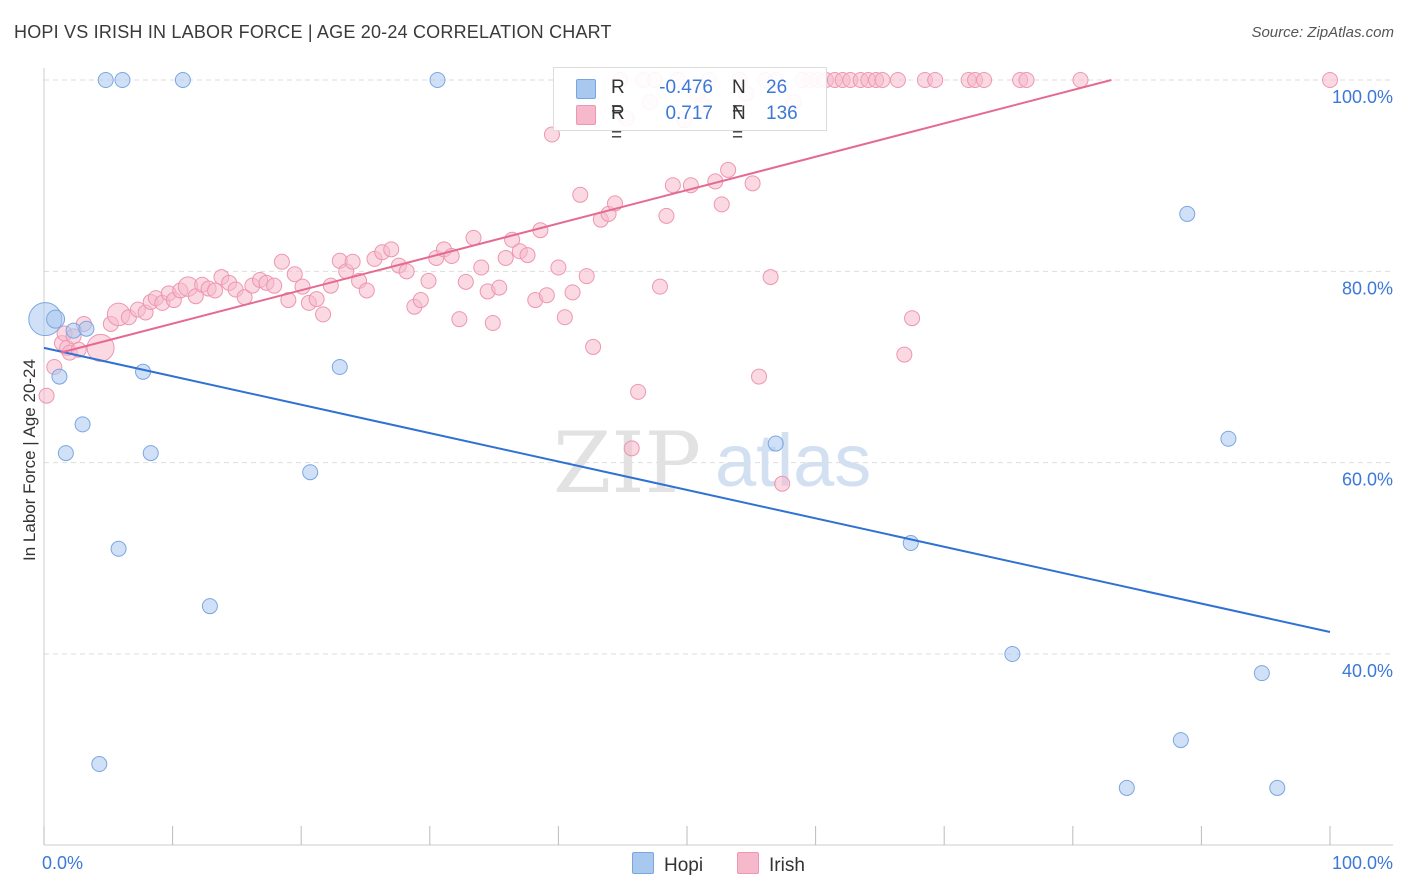 Image resolution: width=1406 pixels, height=892 pixels. What do you see at coordinates (1367, 288) in the screenshot?
I see `y-tick-label: 80.0%` at bounding box center [1367, 288].